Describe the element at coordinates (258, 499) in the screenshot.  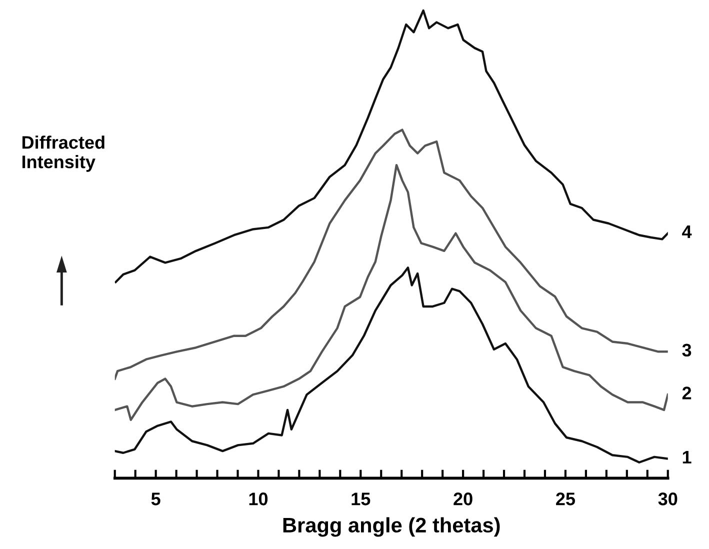
I see `x-tick-label: 10` at that location.